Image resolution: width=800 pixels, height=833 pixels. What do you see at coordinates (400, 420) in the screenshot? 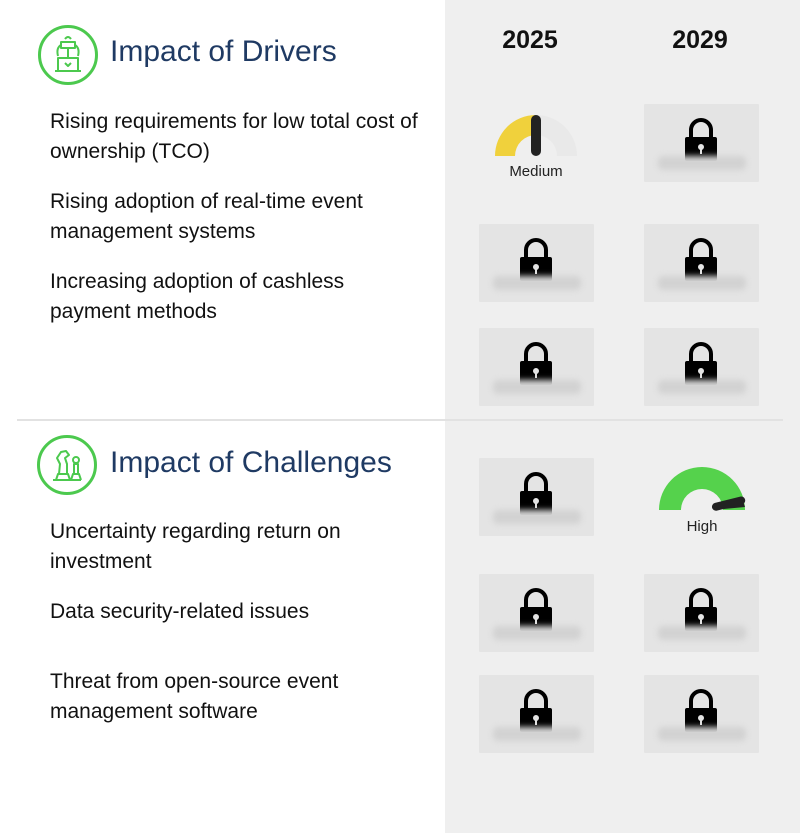
I see `section-divider` at bounding box center [400, 420].